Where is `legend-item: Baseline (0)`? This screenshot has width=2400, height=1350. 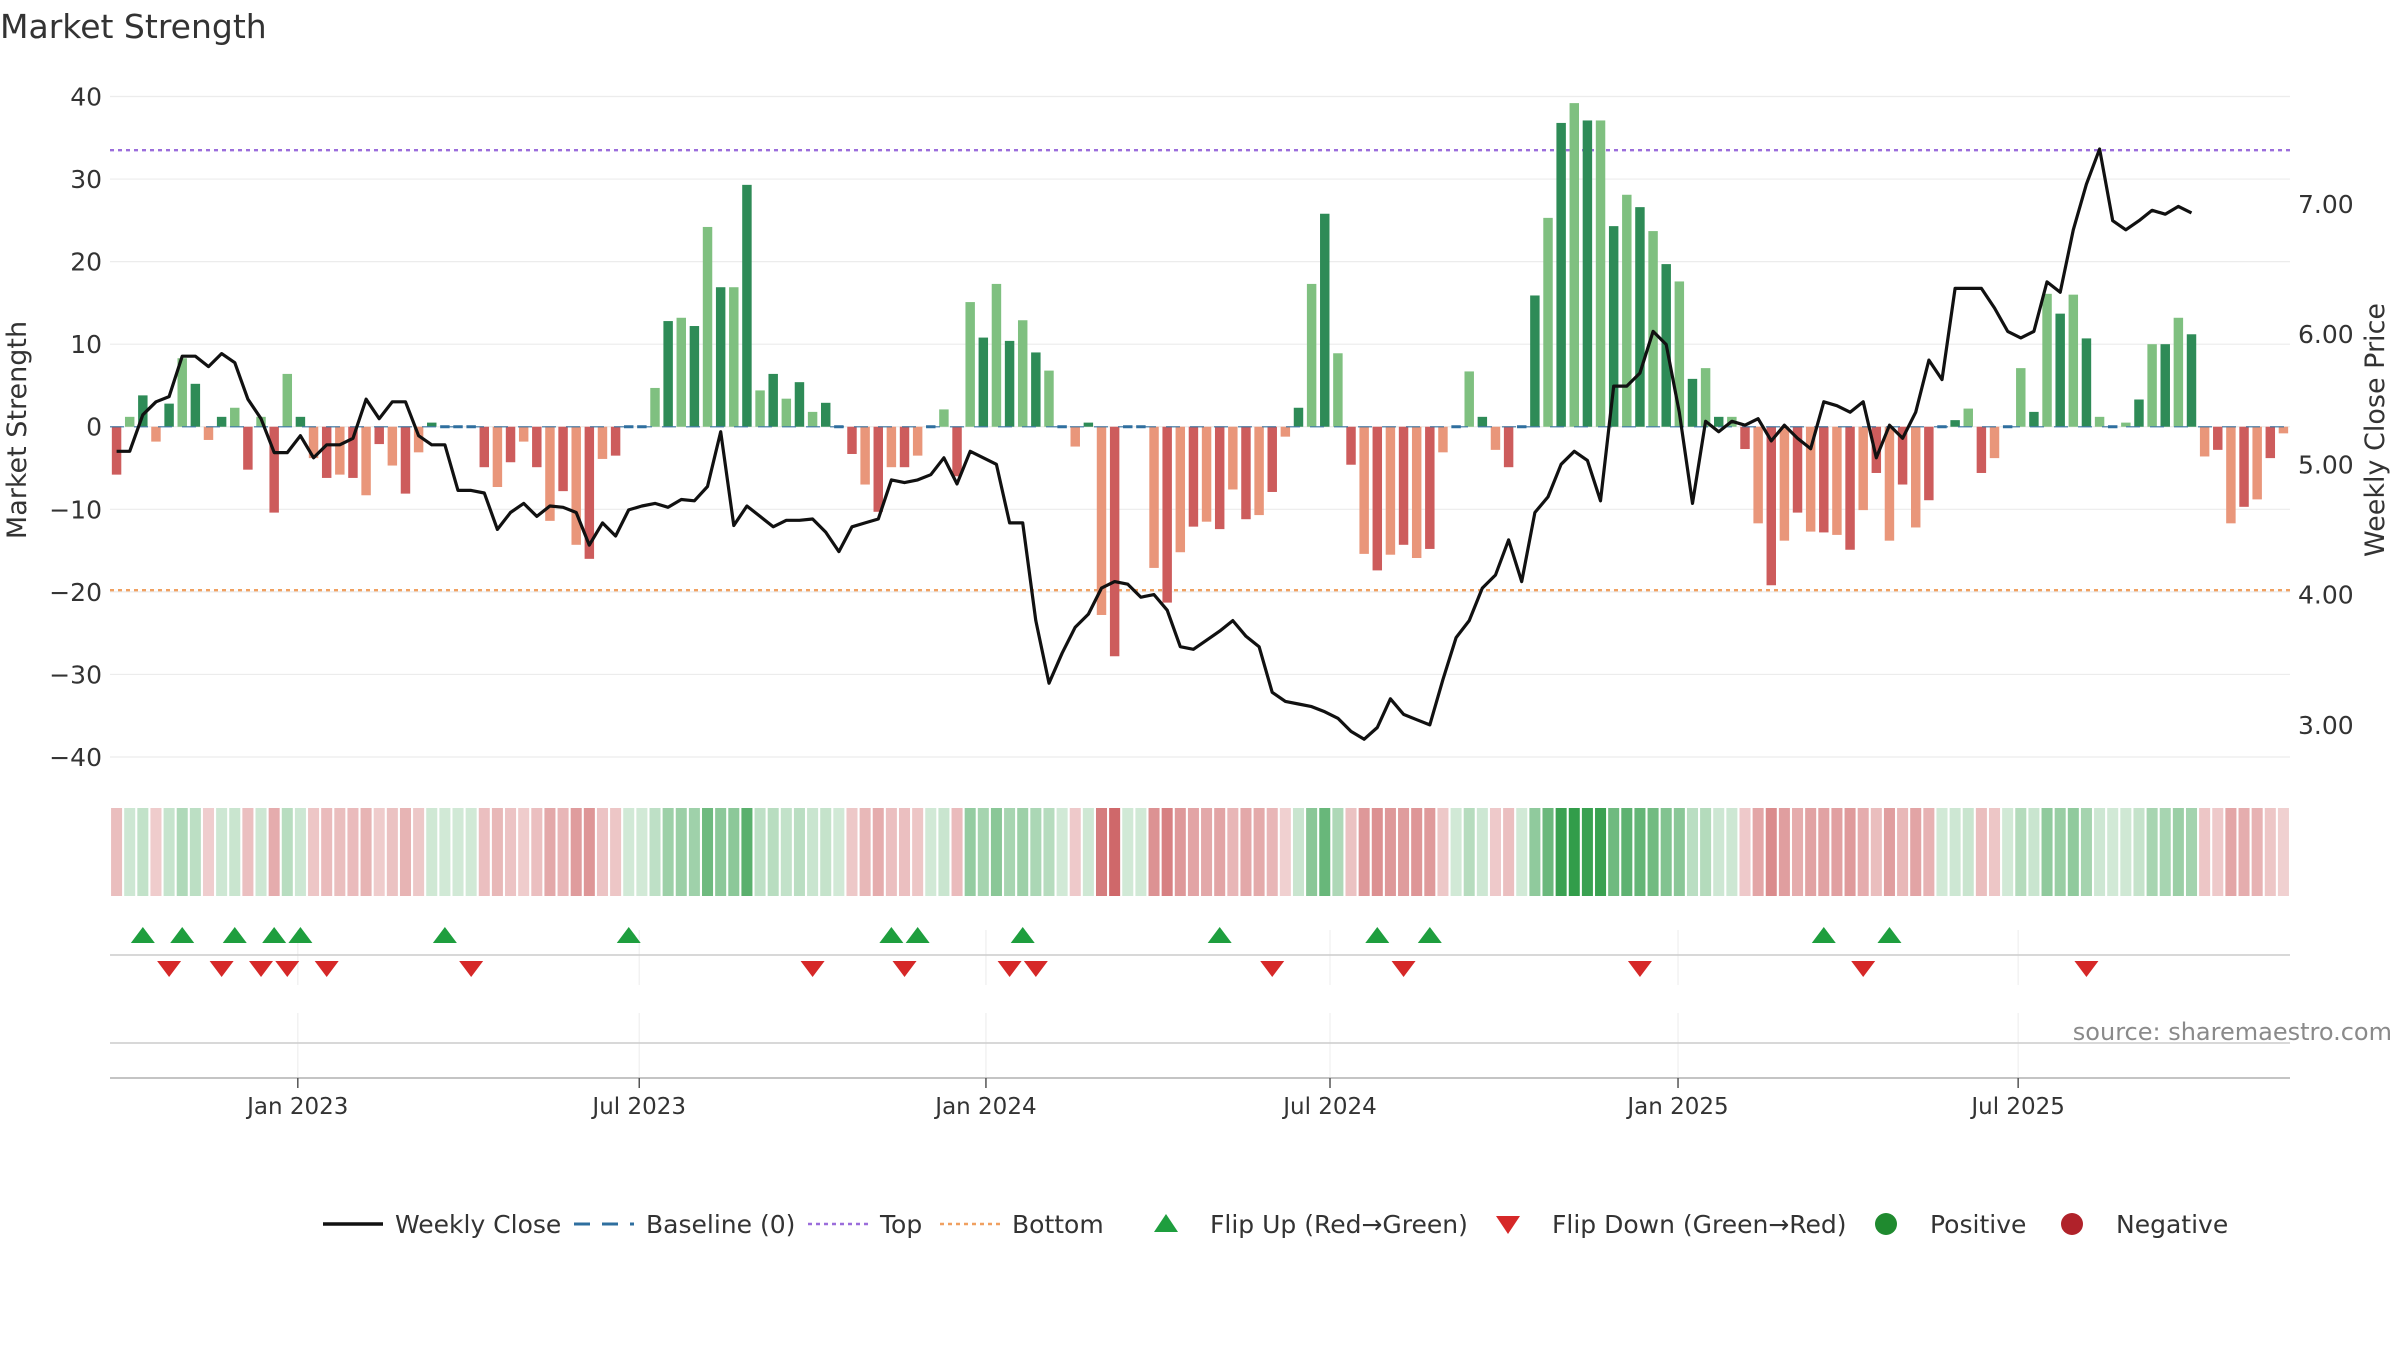 legend-item: Baseline (0) is located at coordinates (684, 1224).